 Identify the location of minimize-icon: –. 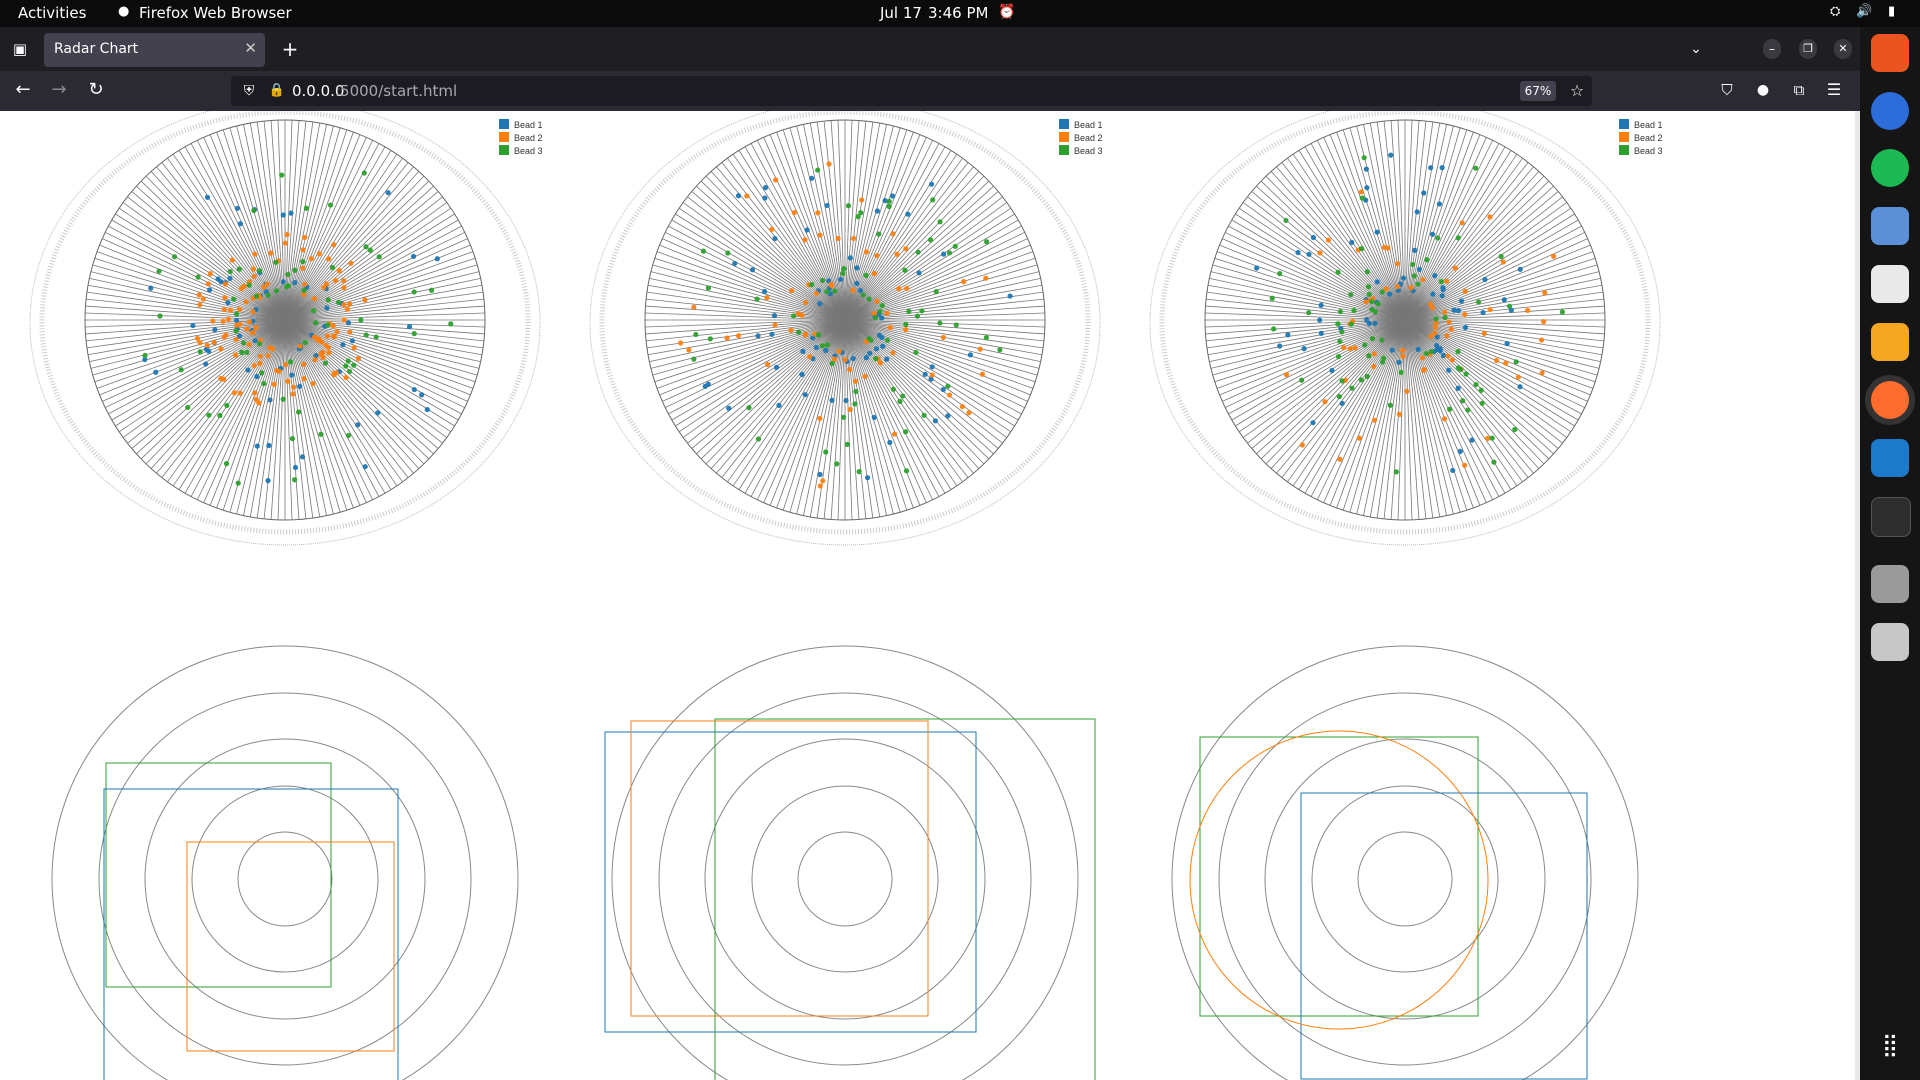
(1772, 49).